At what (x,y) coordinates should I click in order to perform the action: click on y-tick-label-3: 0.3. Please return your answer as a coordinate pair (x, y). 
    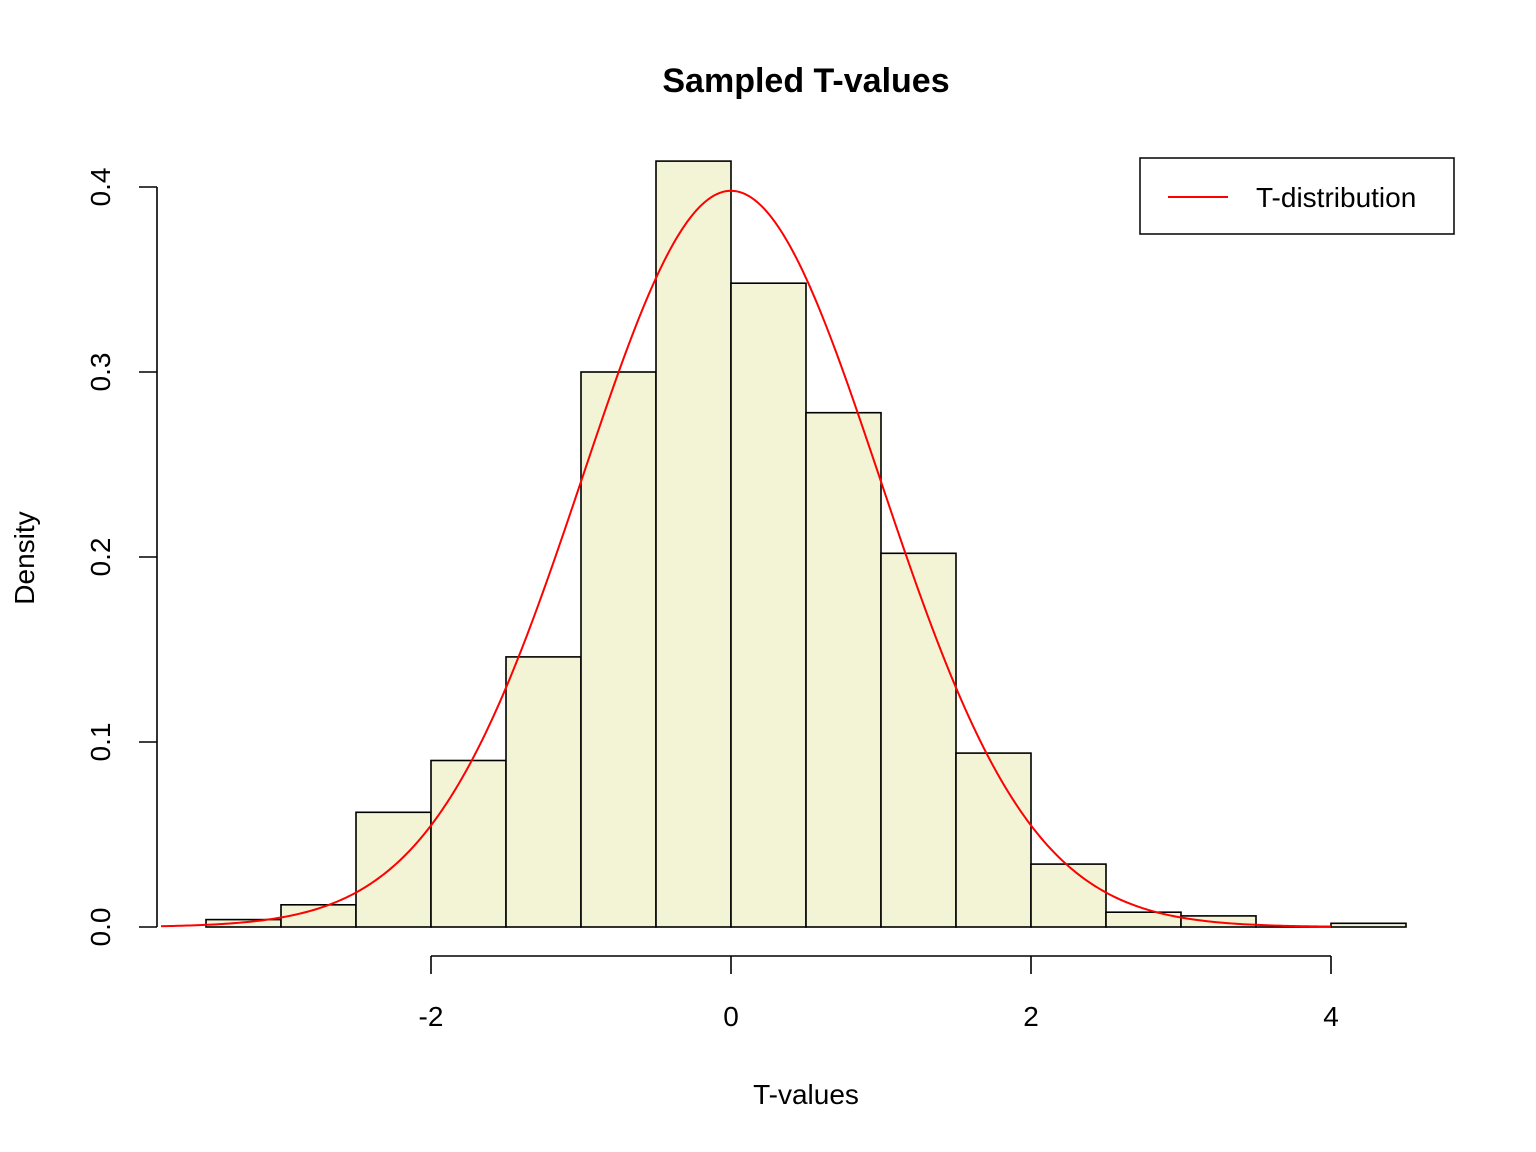
    Looking at the image, I should click on (100, 372).